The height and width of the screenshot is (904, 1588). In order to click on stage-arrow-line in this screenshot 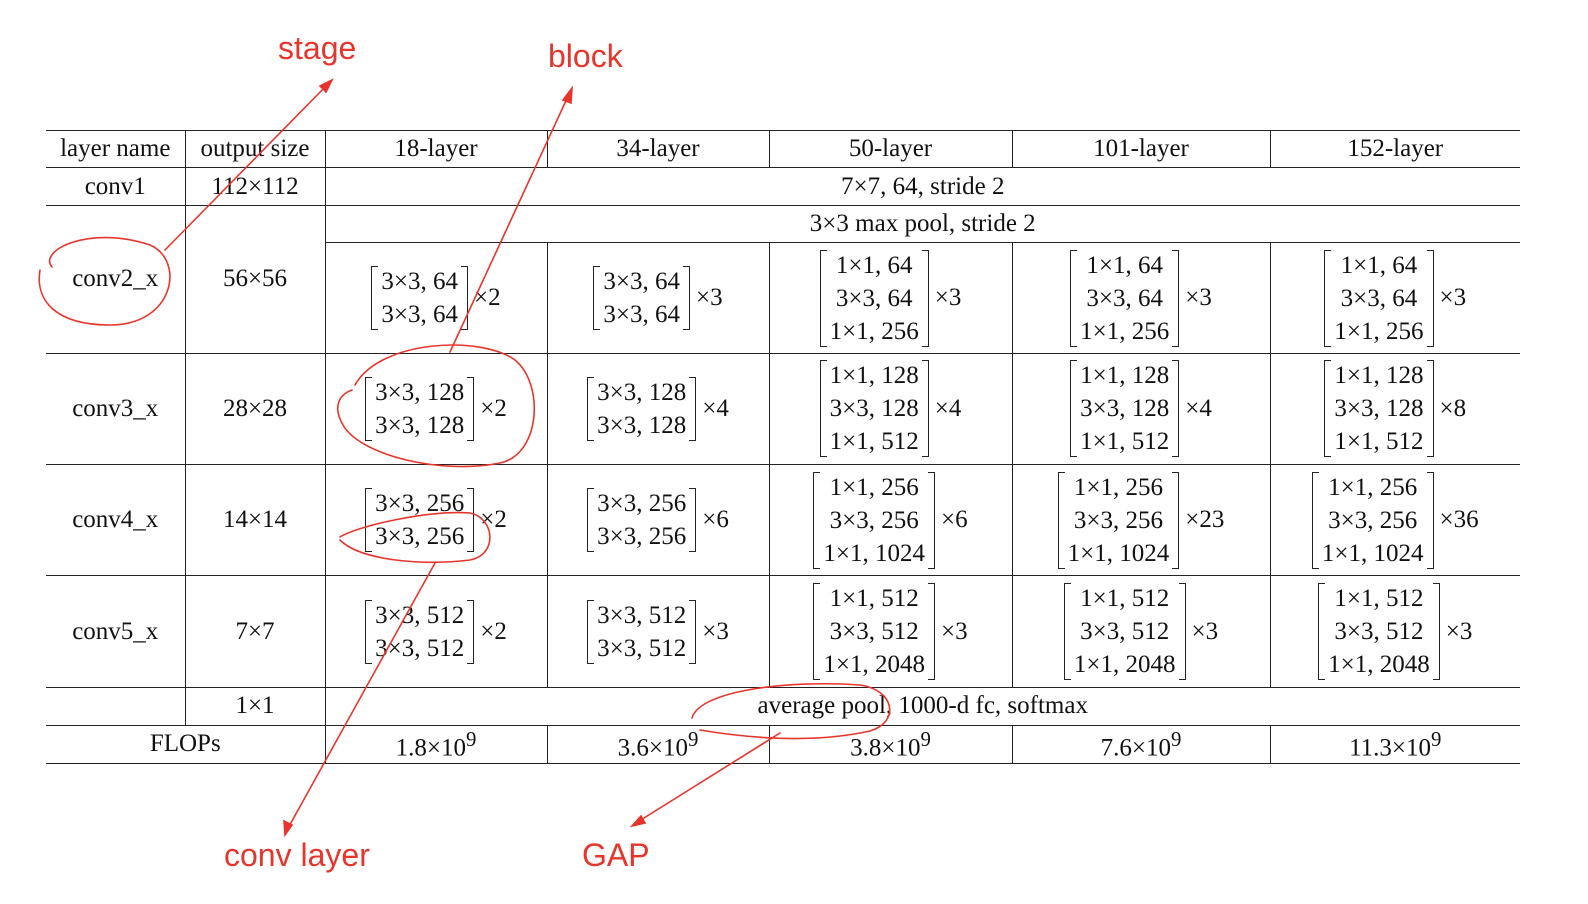, I will do `click(247, 166)`.